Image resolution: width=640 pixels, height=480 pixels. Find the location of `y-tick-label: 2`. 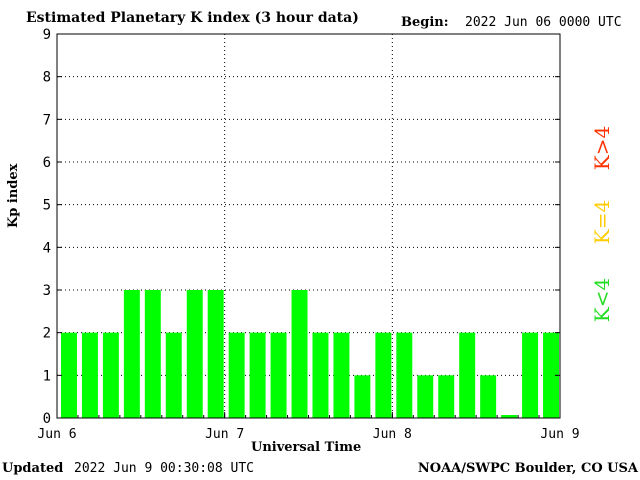

y-tick-label: 2 is located at coordinates (47, 334).